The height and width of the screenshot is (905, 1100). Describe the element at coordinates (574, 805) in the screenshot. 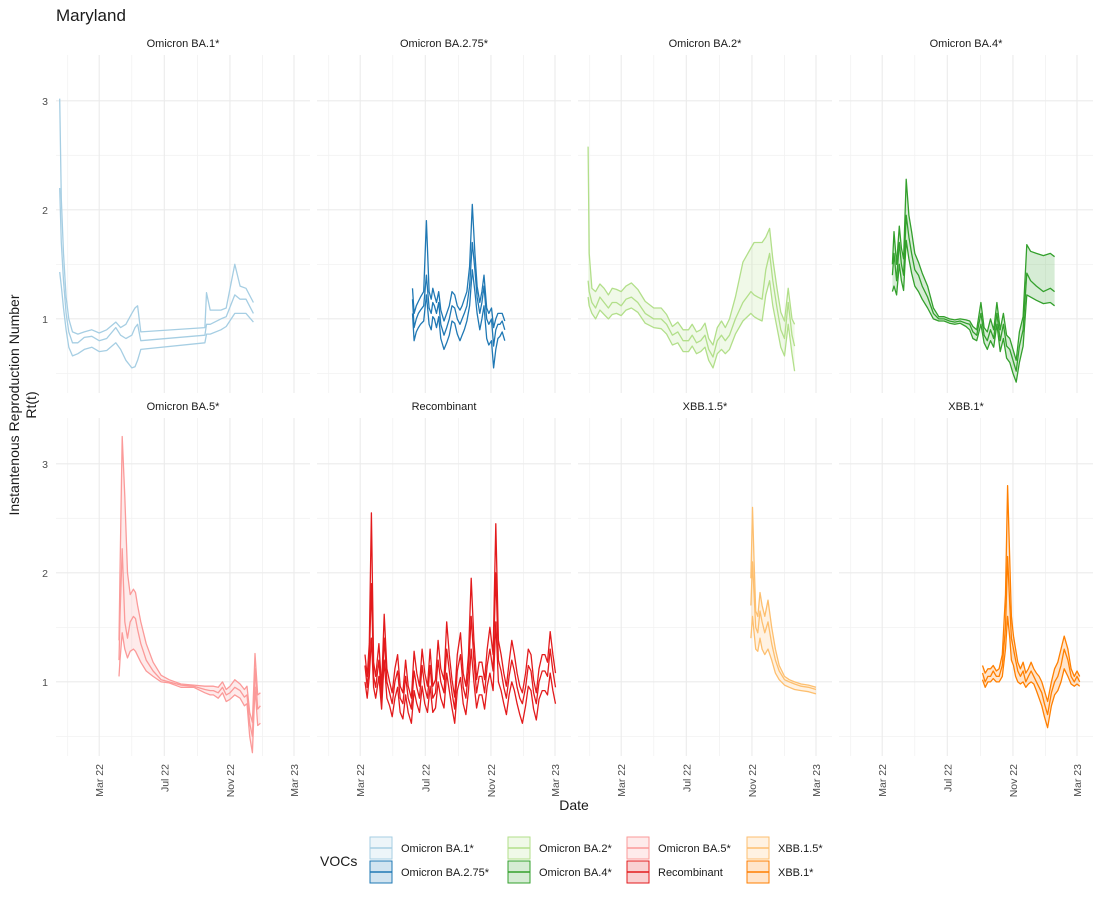

I see `x-axis-title: Date` at that location.